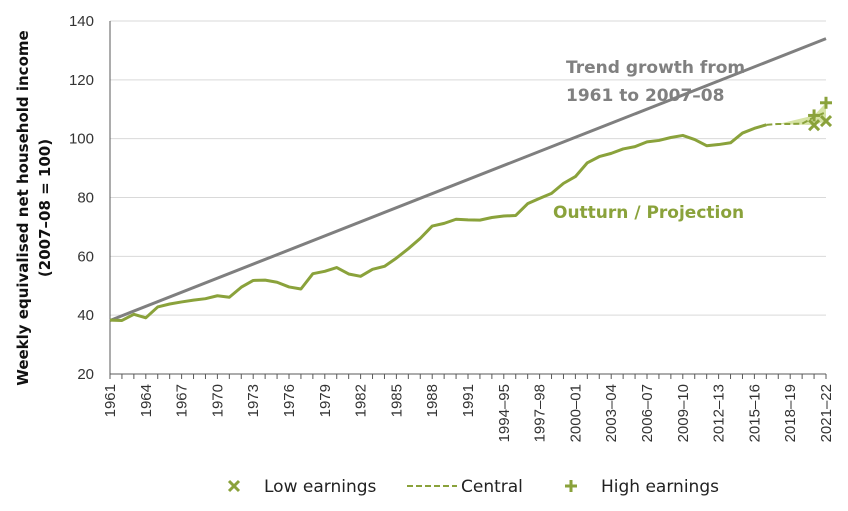 The width and height of the screenshot is (848, 511). What do you see at coordinates (647, 413) in the screenshot?
I see `x-tick-label: 2006–07` at bounding box center [647, 413].